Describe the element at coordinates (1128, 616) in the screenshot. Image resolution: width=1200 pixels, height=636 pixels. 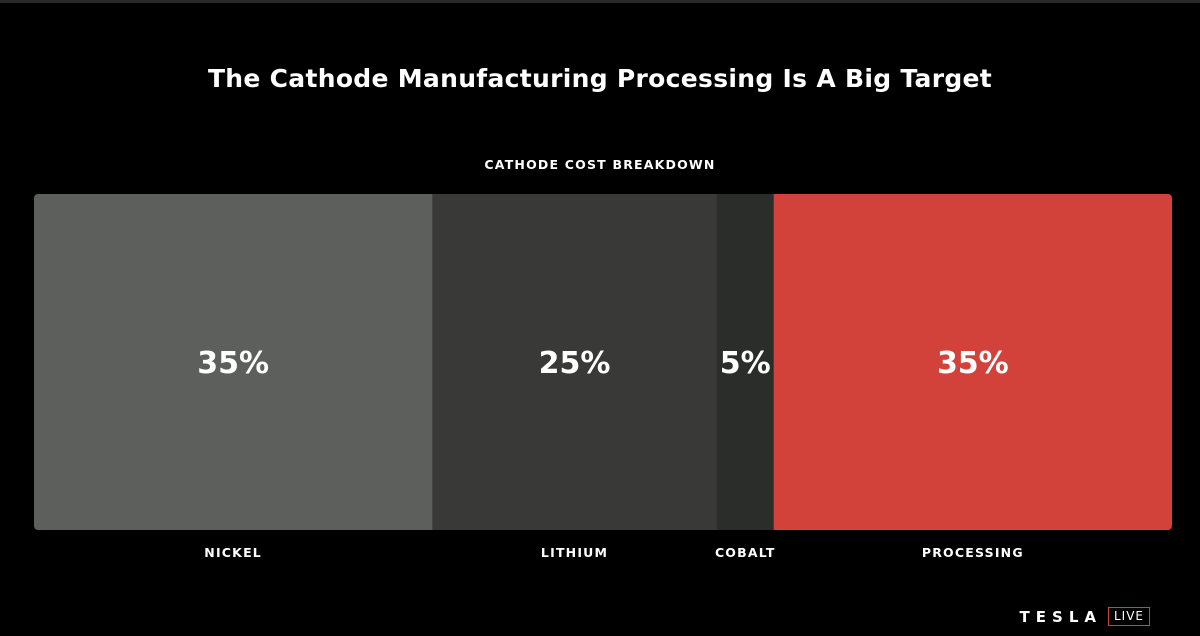
I see `live-badge: LIVE` at that location.